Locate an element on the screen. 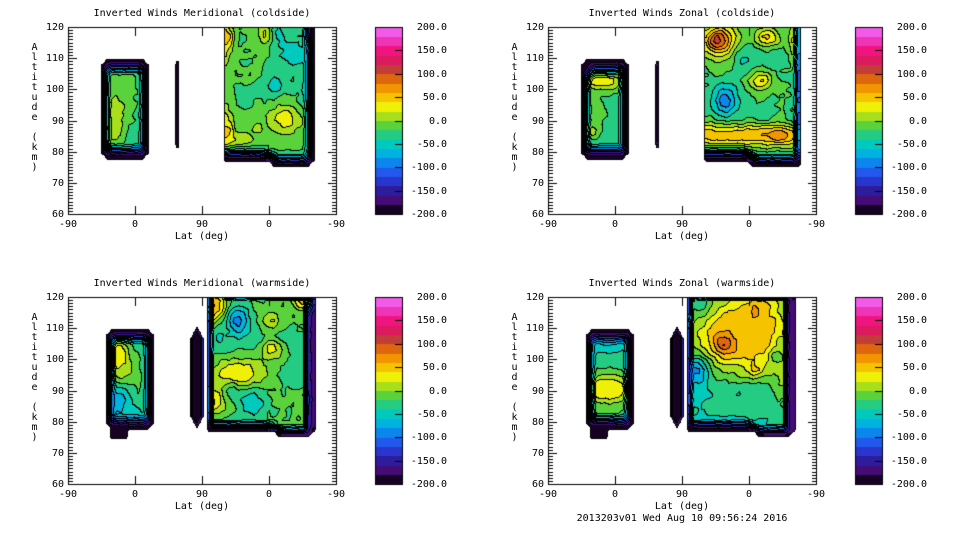  panel-title-meridional-warmside: Inverted Winds Meridional (warmside) is located at coordinates (202, 283).